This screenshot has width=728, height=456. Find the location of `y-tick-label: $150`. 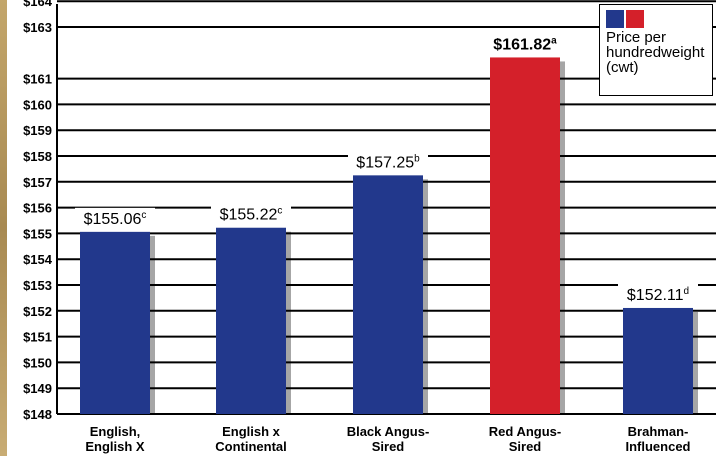

y-tick-label: $150 is located at coordinates (37, 362).